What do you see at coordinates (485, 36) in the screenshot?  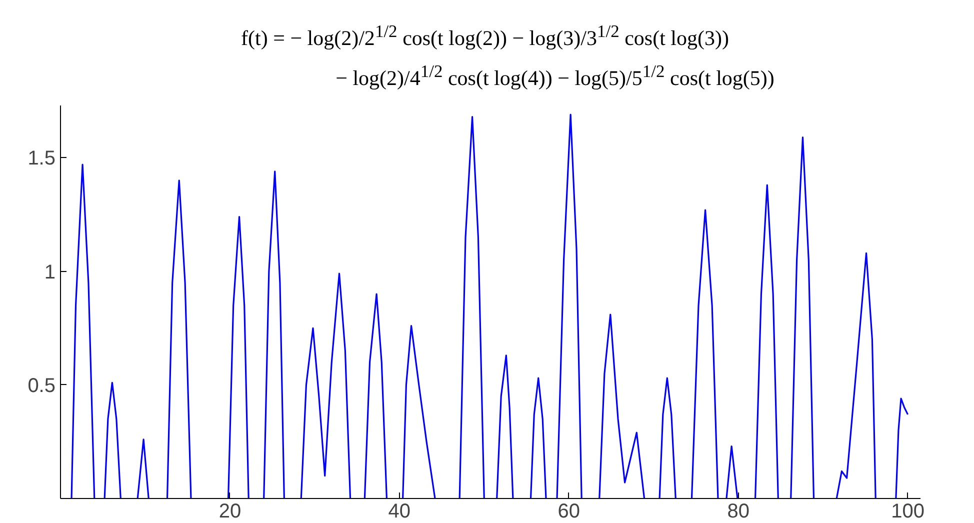 I see `title: f(t) = − log(2)/2$^{1/2}$ cos(t log(2)) − log(3)/3$^{1/2}$ cos(t log(3))` at bounding box center [485, 36].